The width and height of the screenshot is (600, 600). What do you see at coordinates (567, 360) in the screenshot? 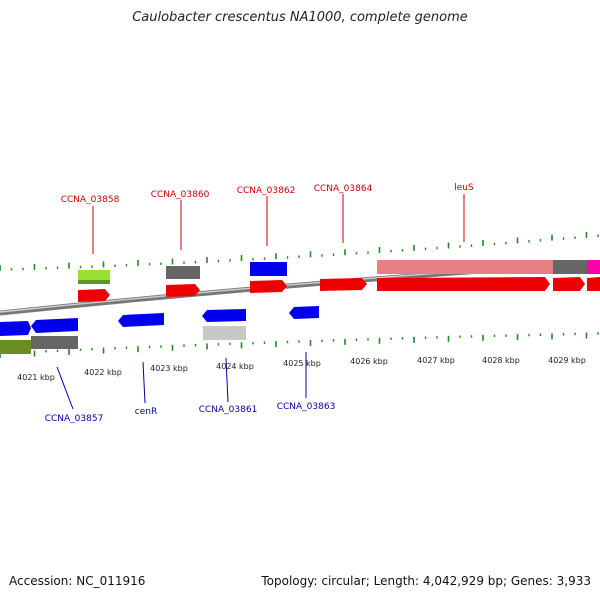
I see `kbp-label-4029: 4029 kbp` at bounding box center [567, 360].